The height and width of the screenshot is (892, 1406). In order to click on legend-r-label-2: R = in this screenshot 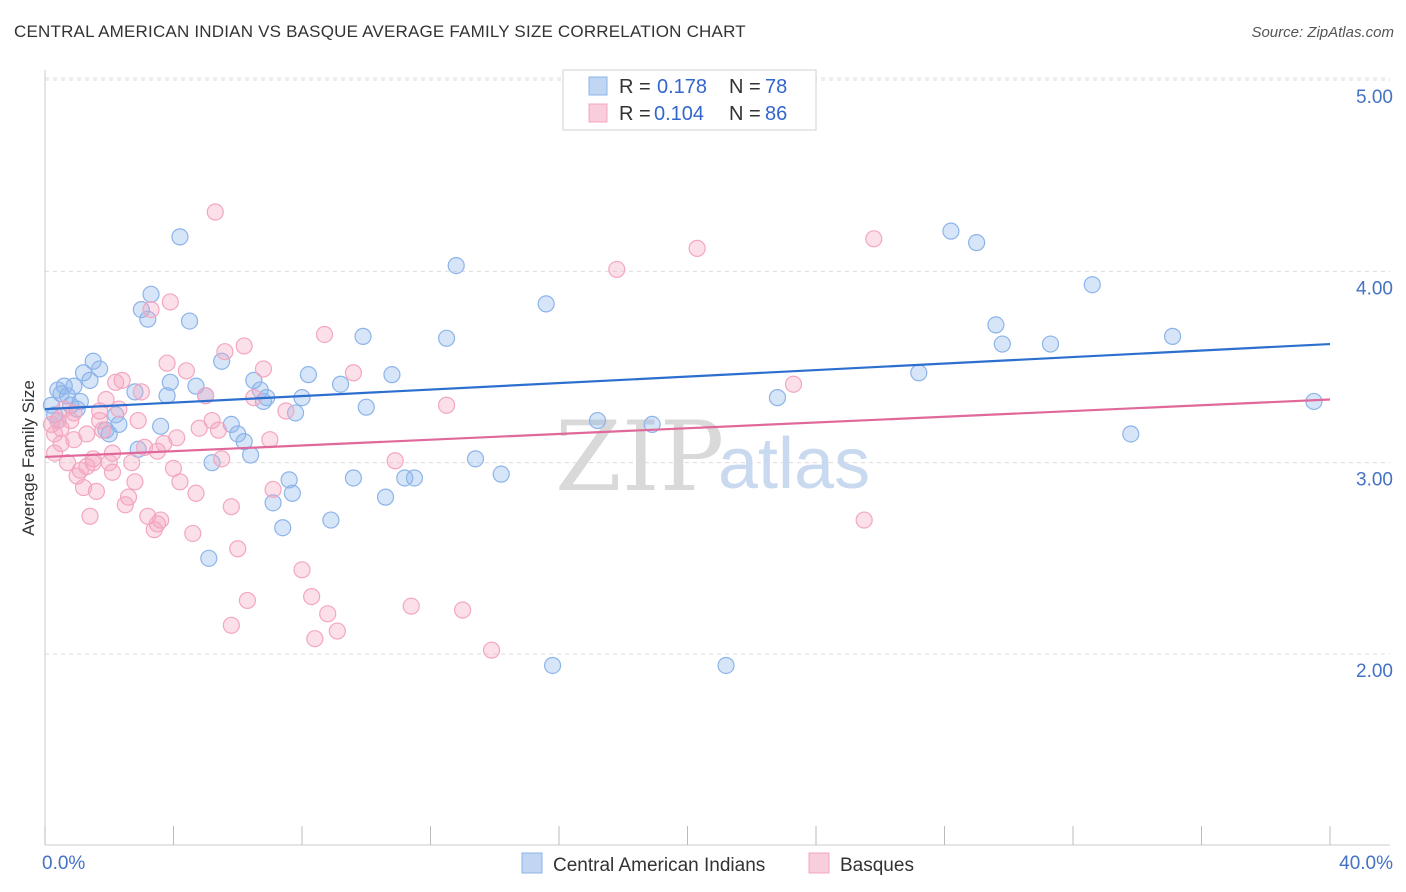, I will do `click(635, 114)`.